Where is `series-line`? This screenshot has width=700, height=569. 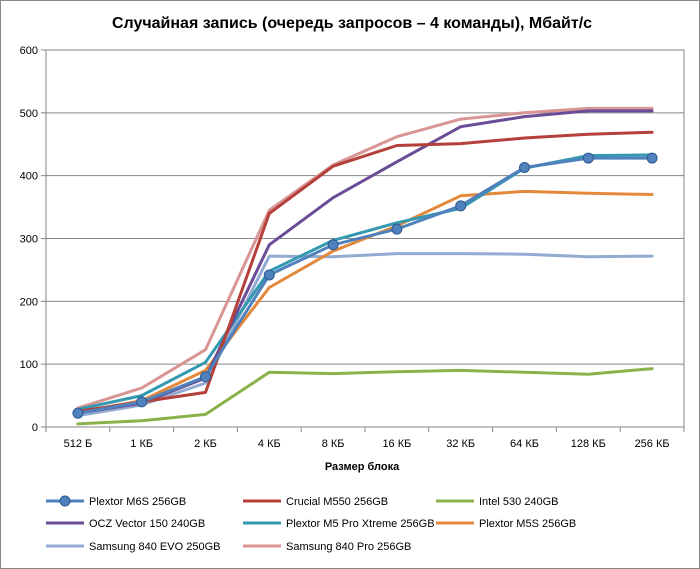
series-line is located at coordinates (365, 396).